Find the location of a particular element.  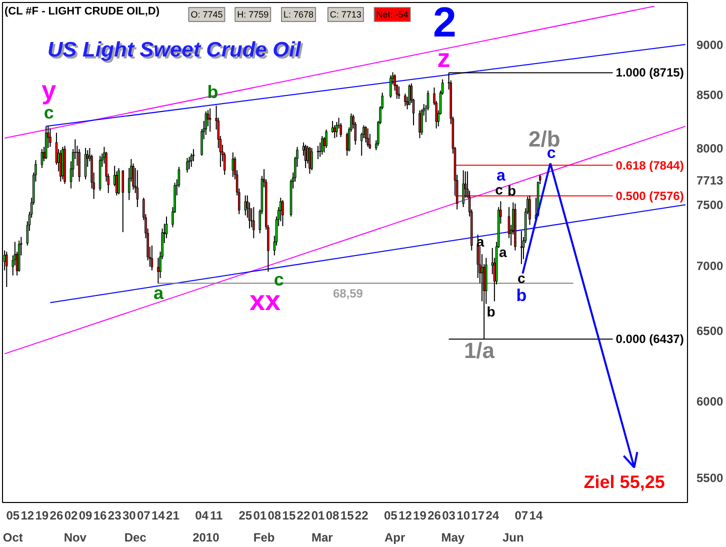

y-tick-label: 9000 is located at coordinates (710, 45).